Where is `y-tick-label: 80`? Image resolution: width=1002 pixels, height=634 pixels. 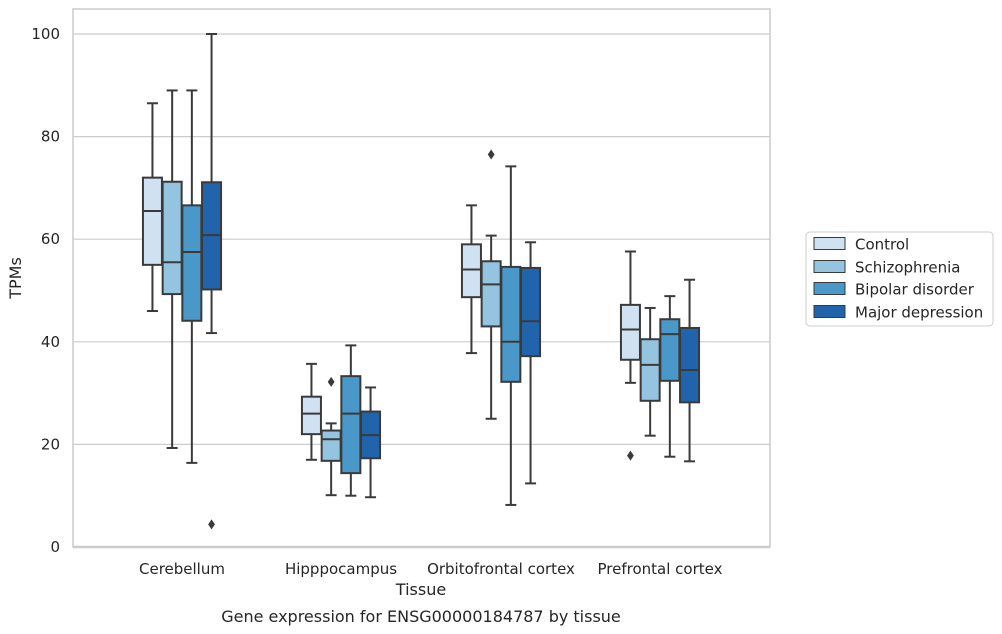 y-tick-label: 80 is located at coordinates (50, 137).